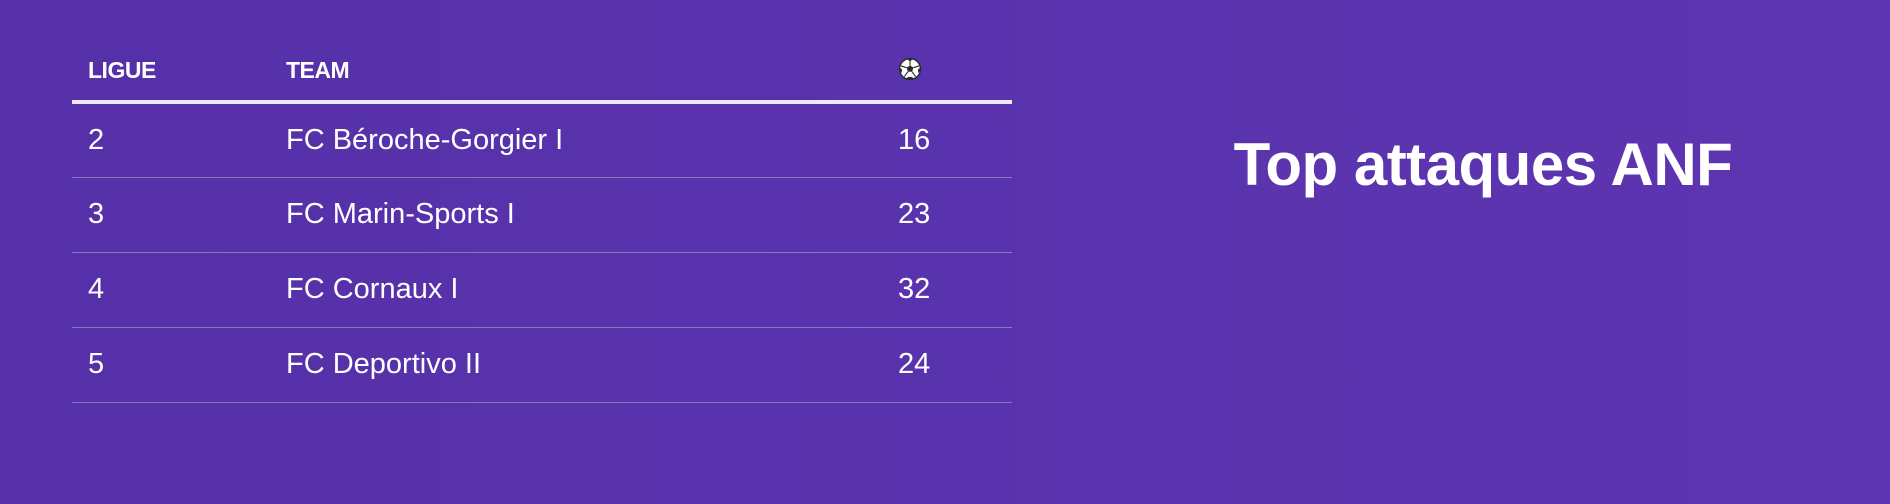 Image resolution: width=1890 pixels, height=504 pixels. What do you see at coordinates (914, 139) in the screenshot?
I see `cell-goals: 16` at bounding box center [914, 139].